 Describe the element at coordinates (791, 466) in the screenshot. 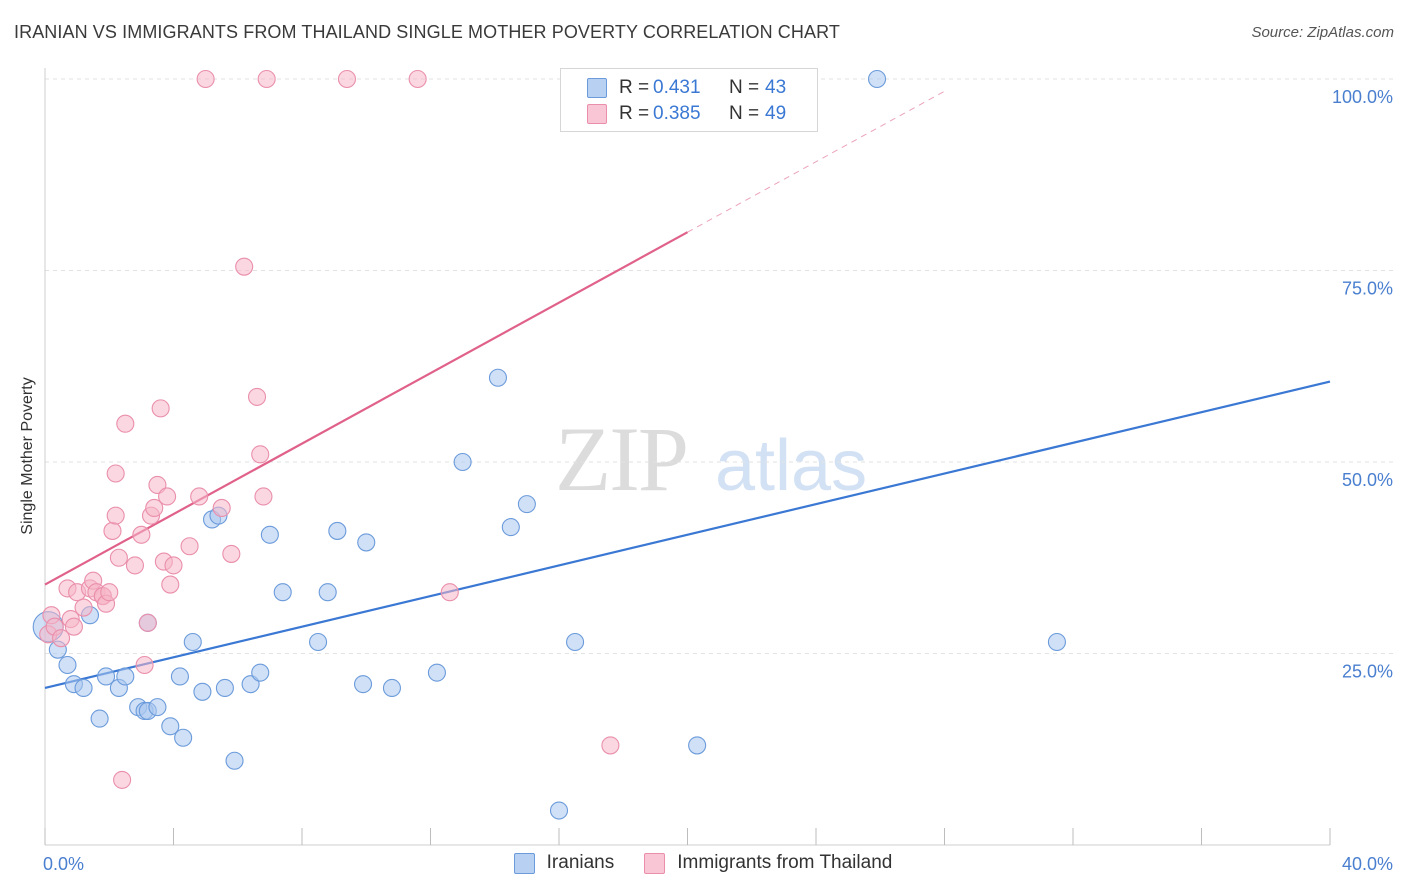

I see `watermark-atlas: atlas` at that location.